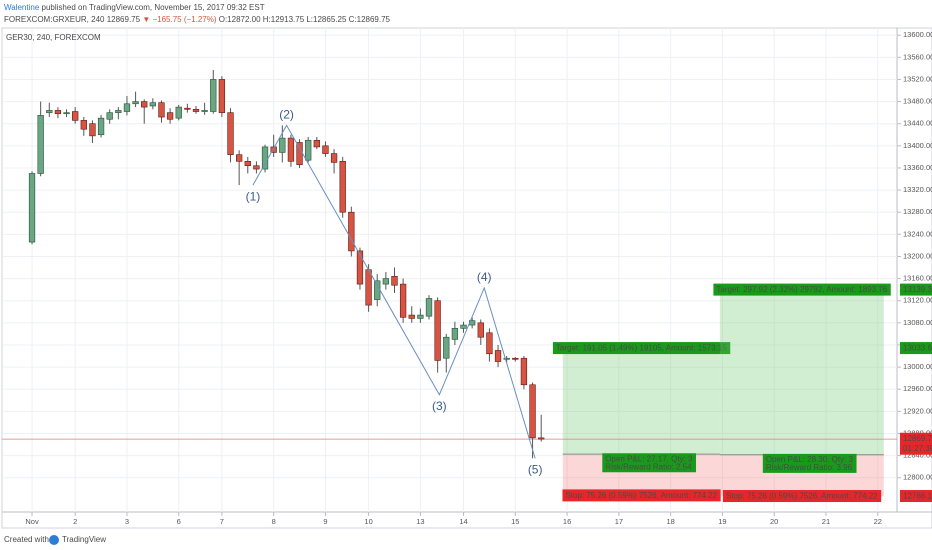  I want to click on change: ▼ −165.75 (−1.27%), so click(179, 19).